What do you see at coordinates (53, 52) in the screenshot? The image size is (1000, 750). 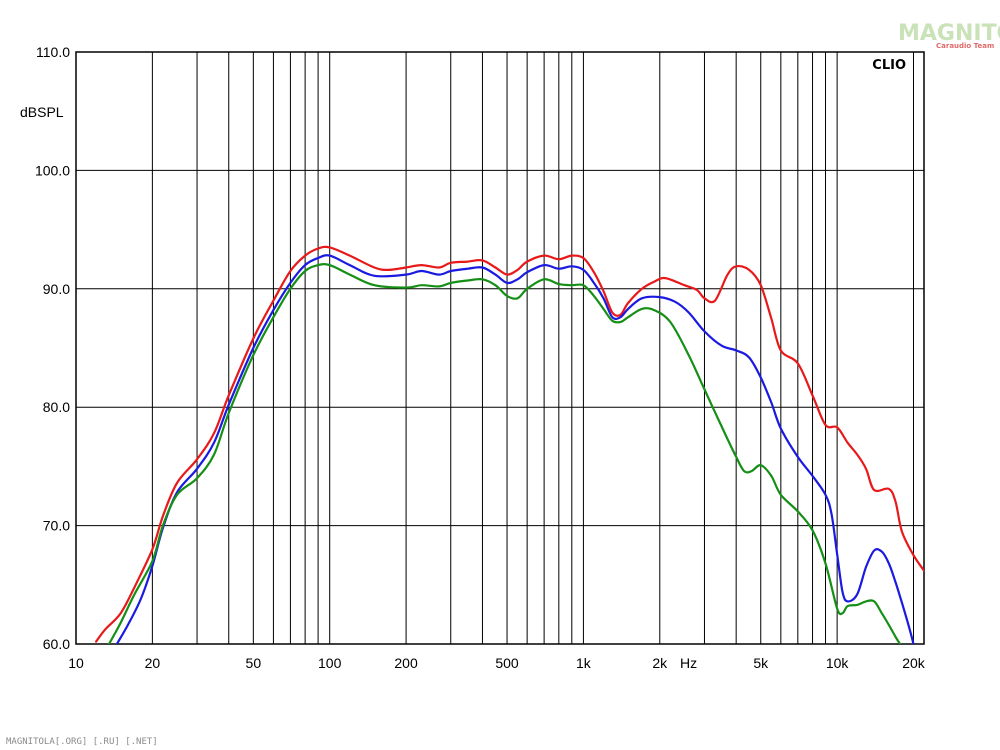 I see `y-tick-label: 110.0` at bounding box center [53, 52].